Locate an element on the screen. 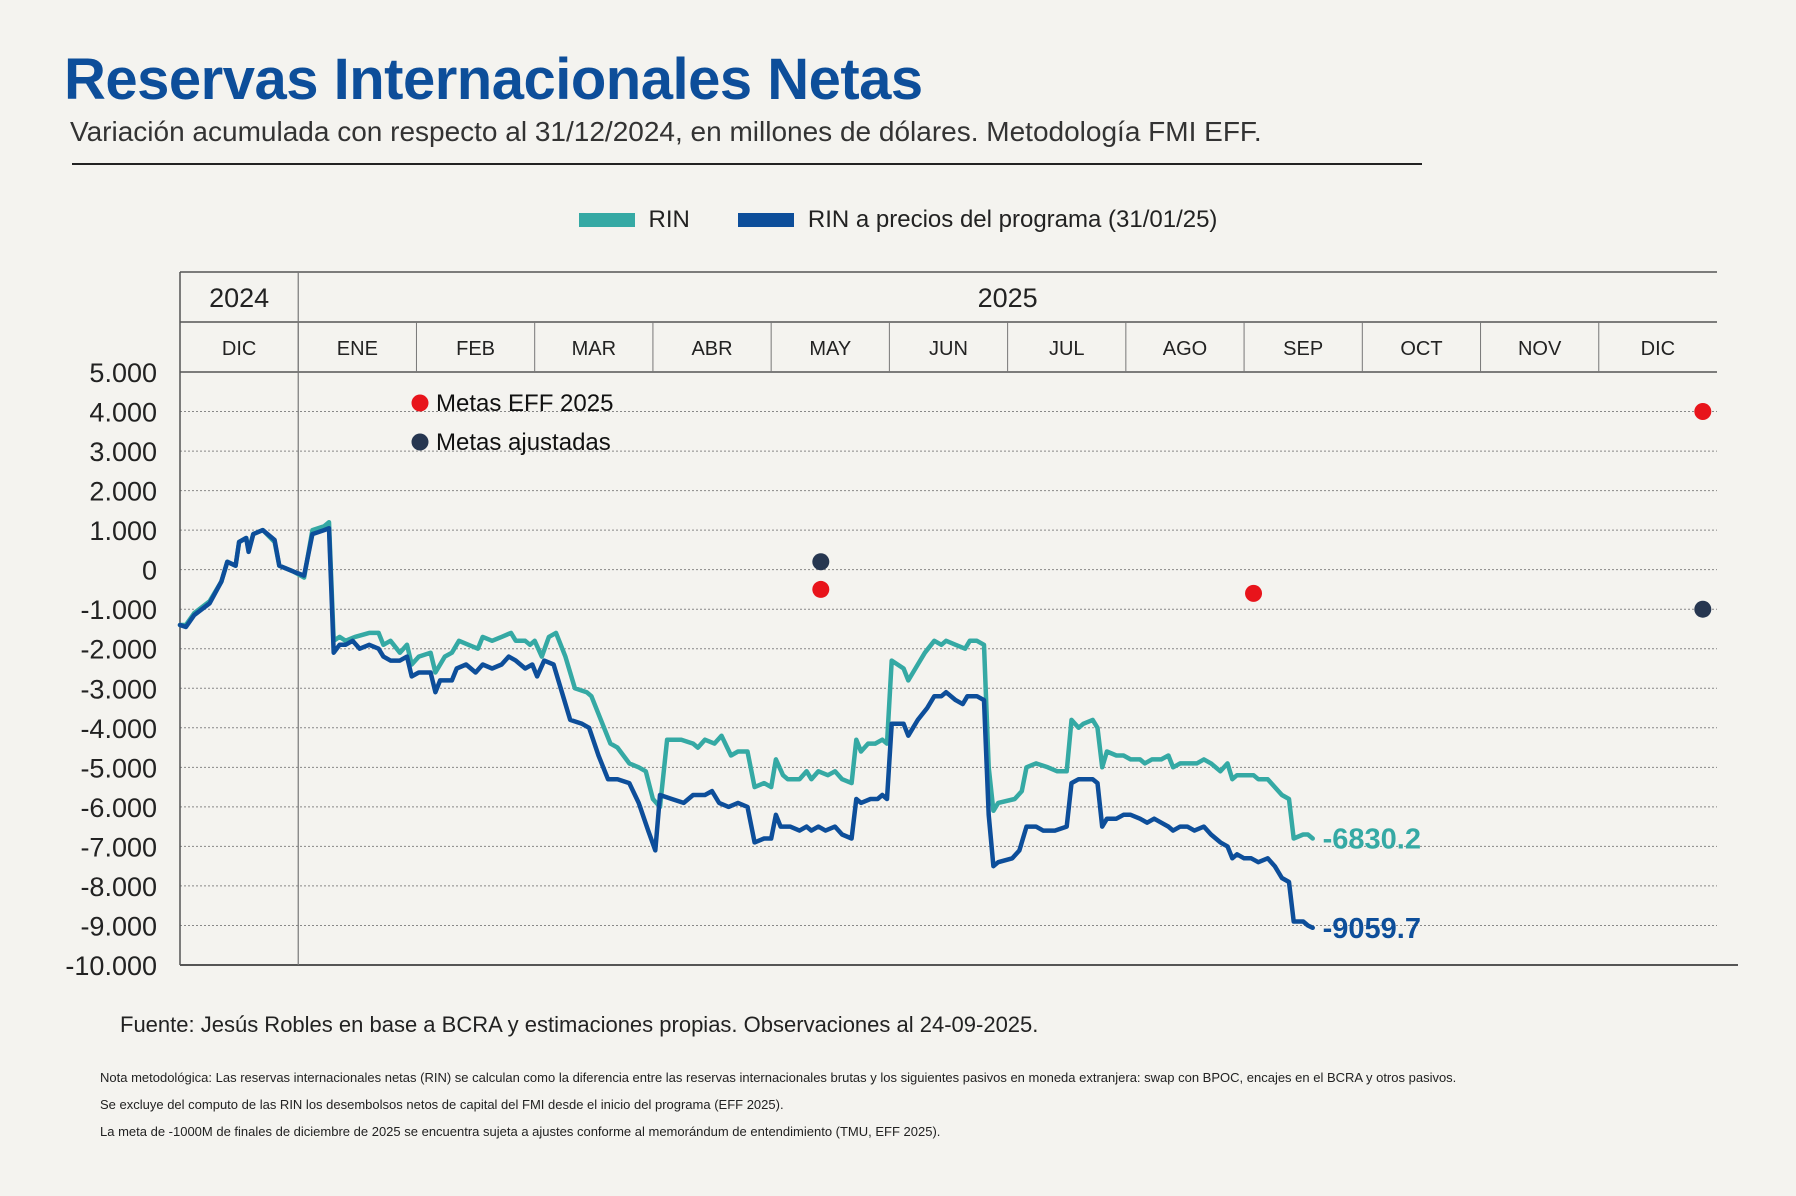 The height and width of the screenshot is (1196, 1796). year-label: 2024 is located at coordinates (239, 298).